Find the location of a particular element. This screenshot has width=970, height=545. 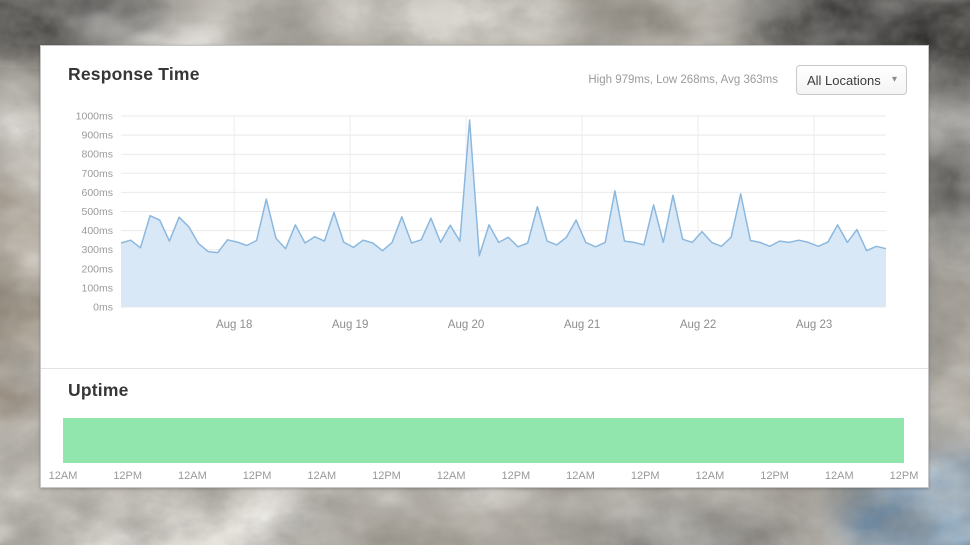

svg-text: 600ms is located at coordinates (97, 193).